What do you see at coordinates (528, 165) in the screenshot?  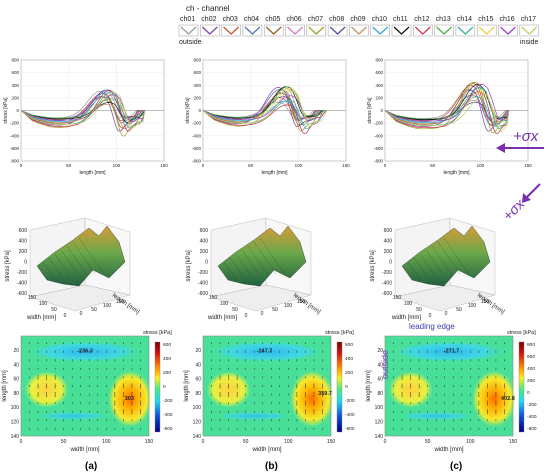 I see `x-tick-label: 150` at bounding box center [528, 165].